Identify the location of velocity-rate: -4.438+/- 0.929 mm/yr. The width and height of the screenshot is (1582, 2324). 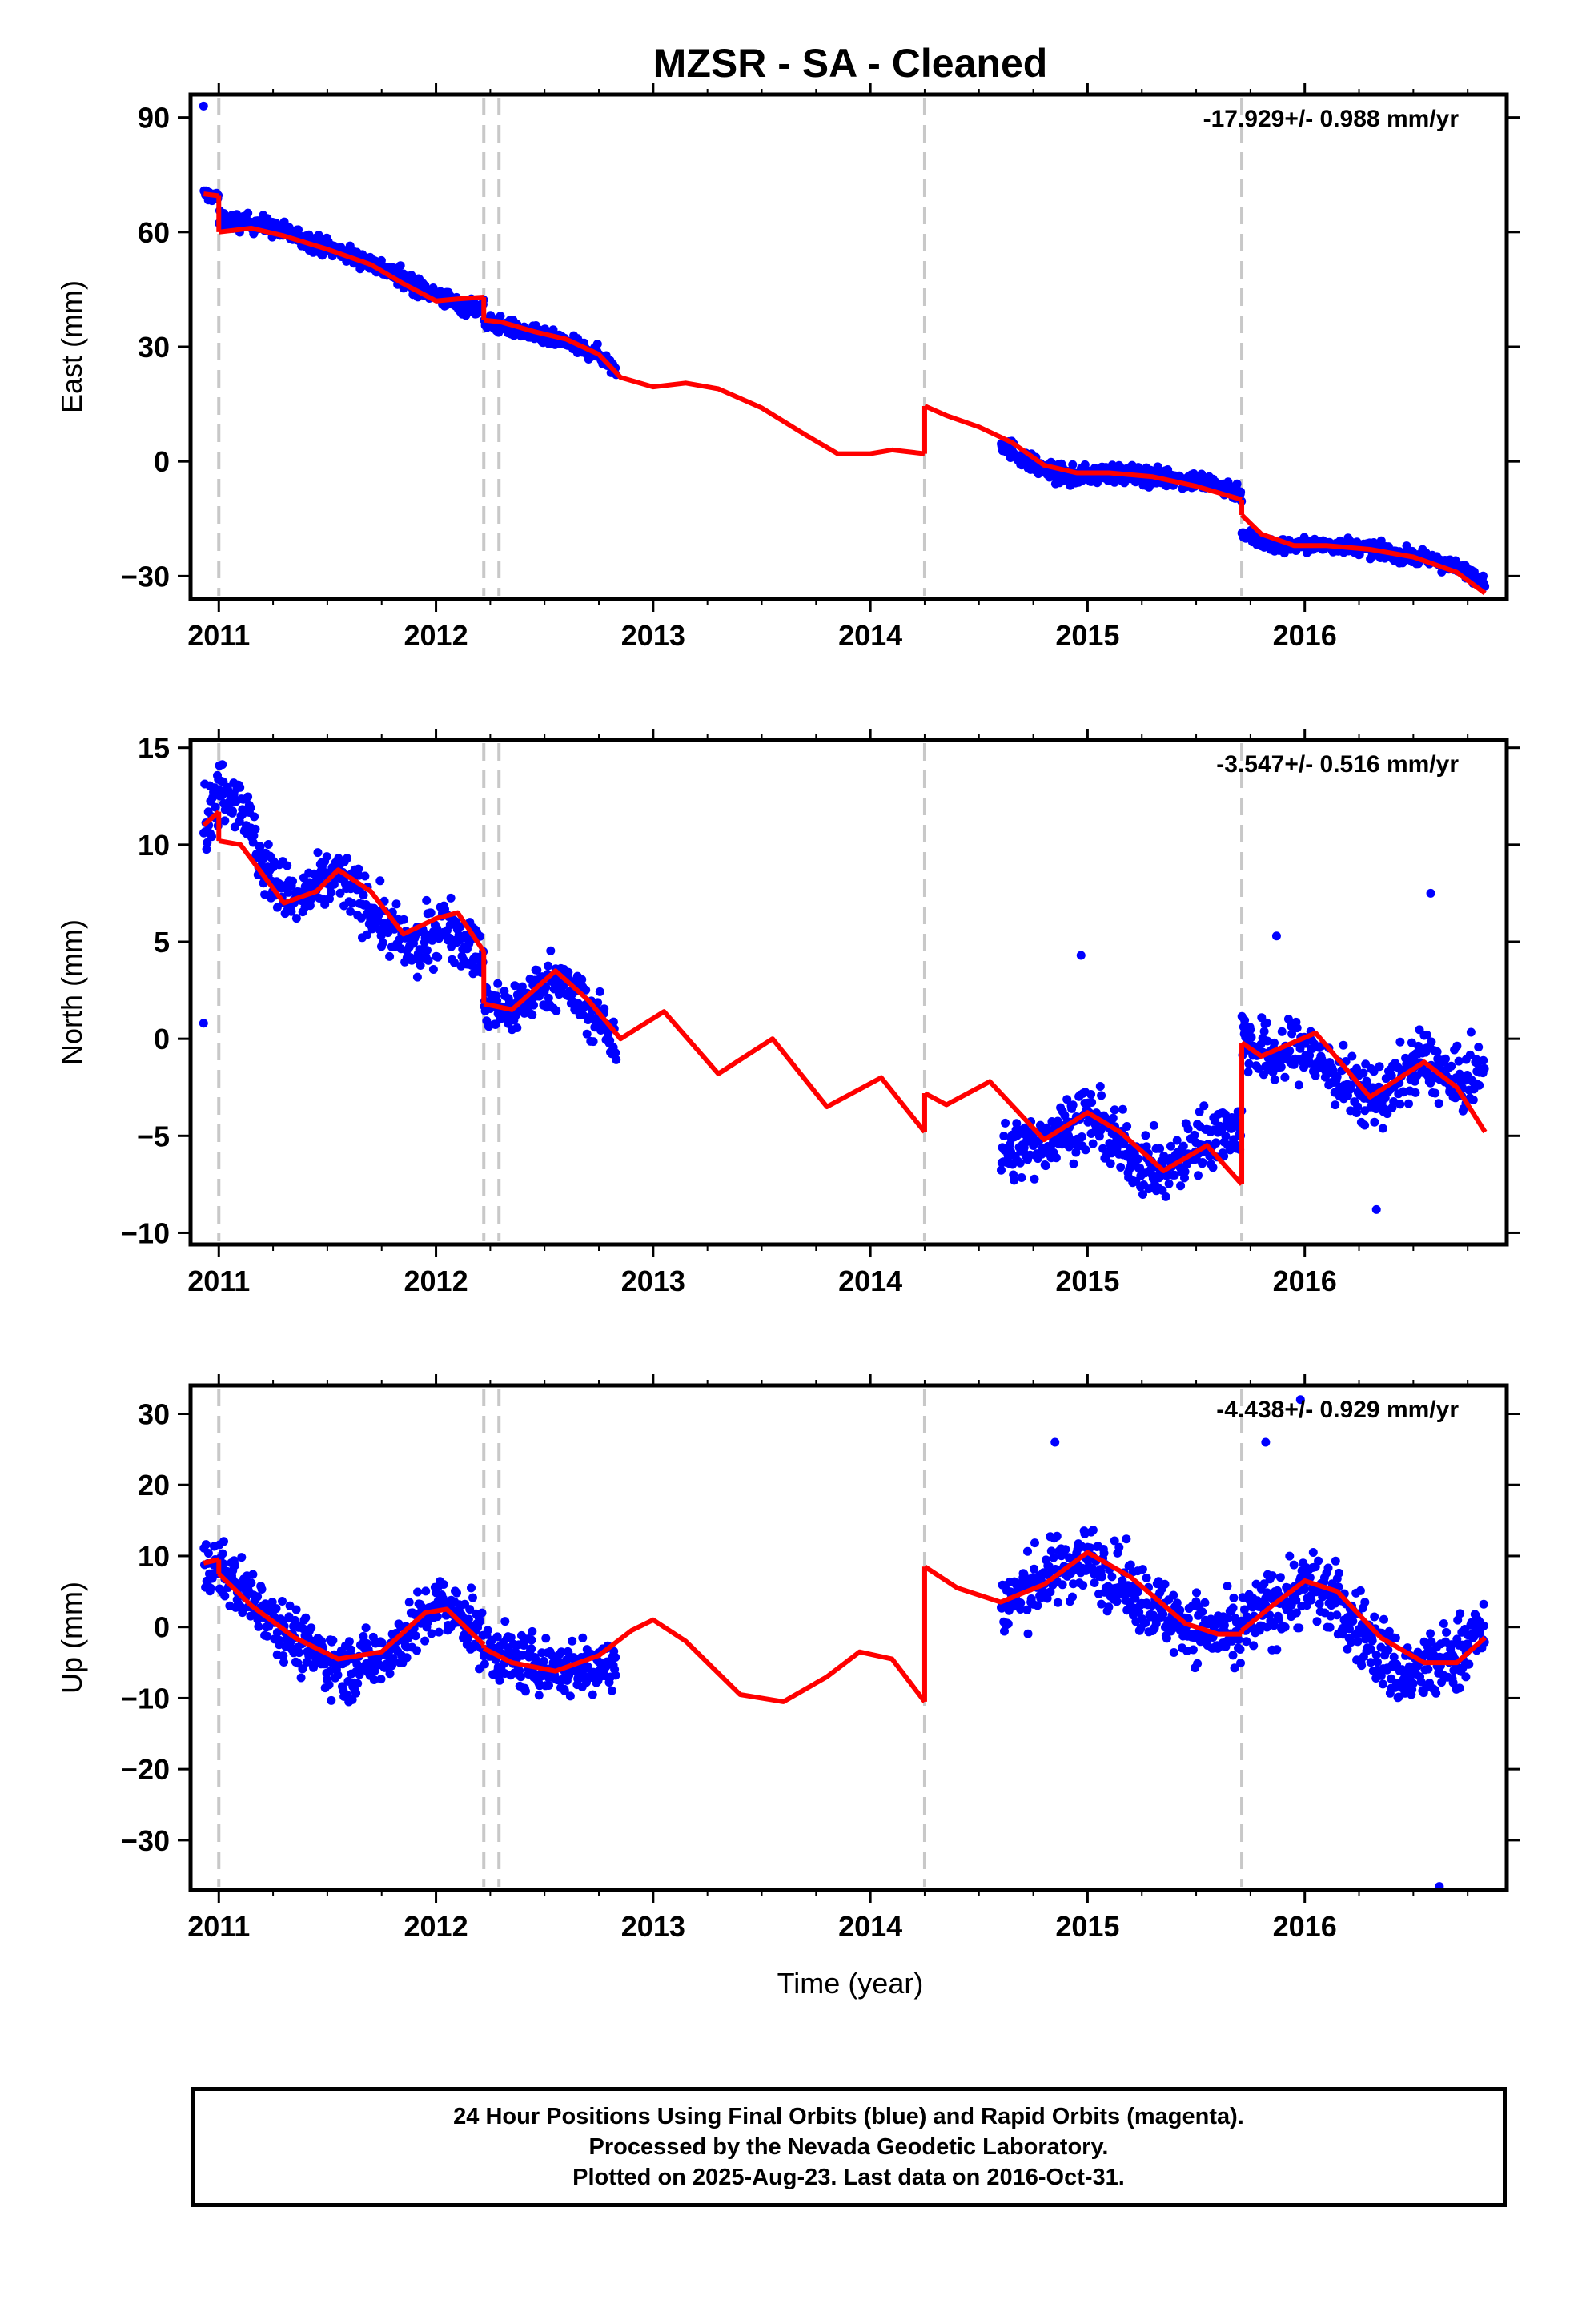
(1337, 1410).